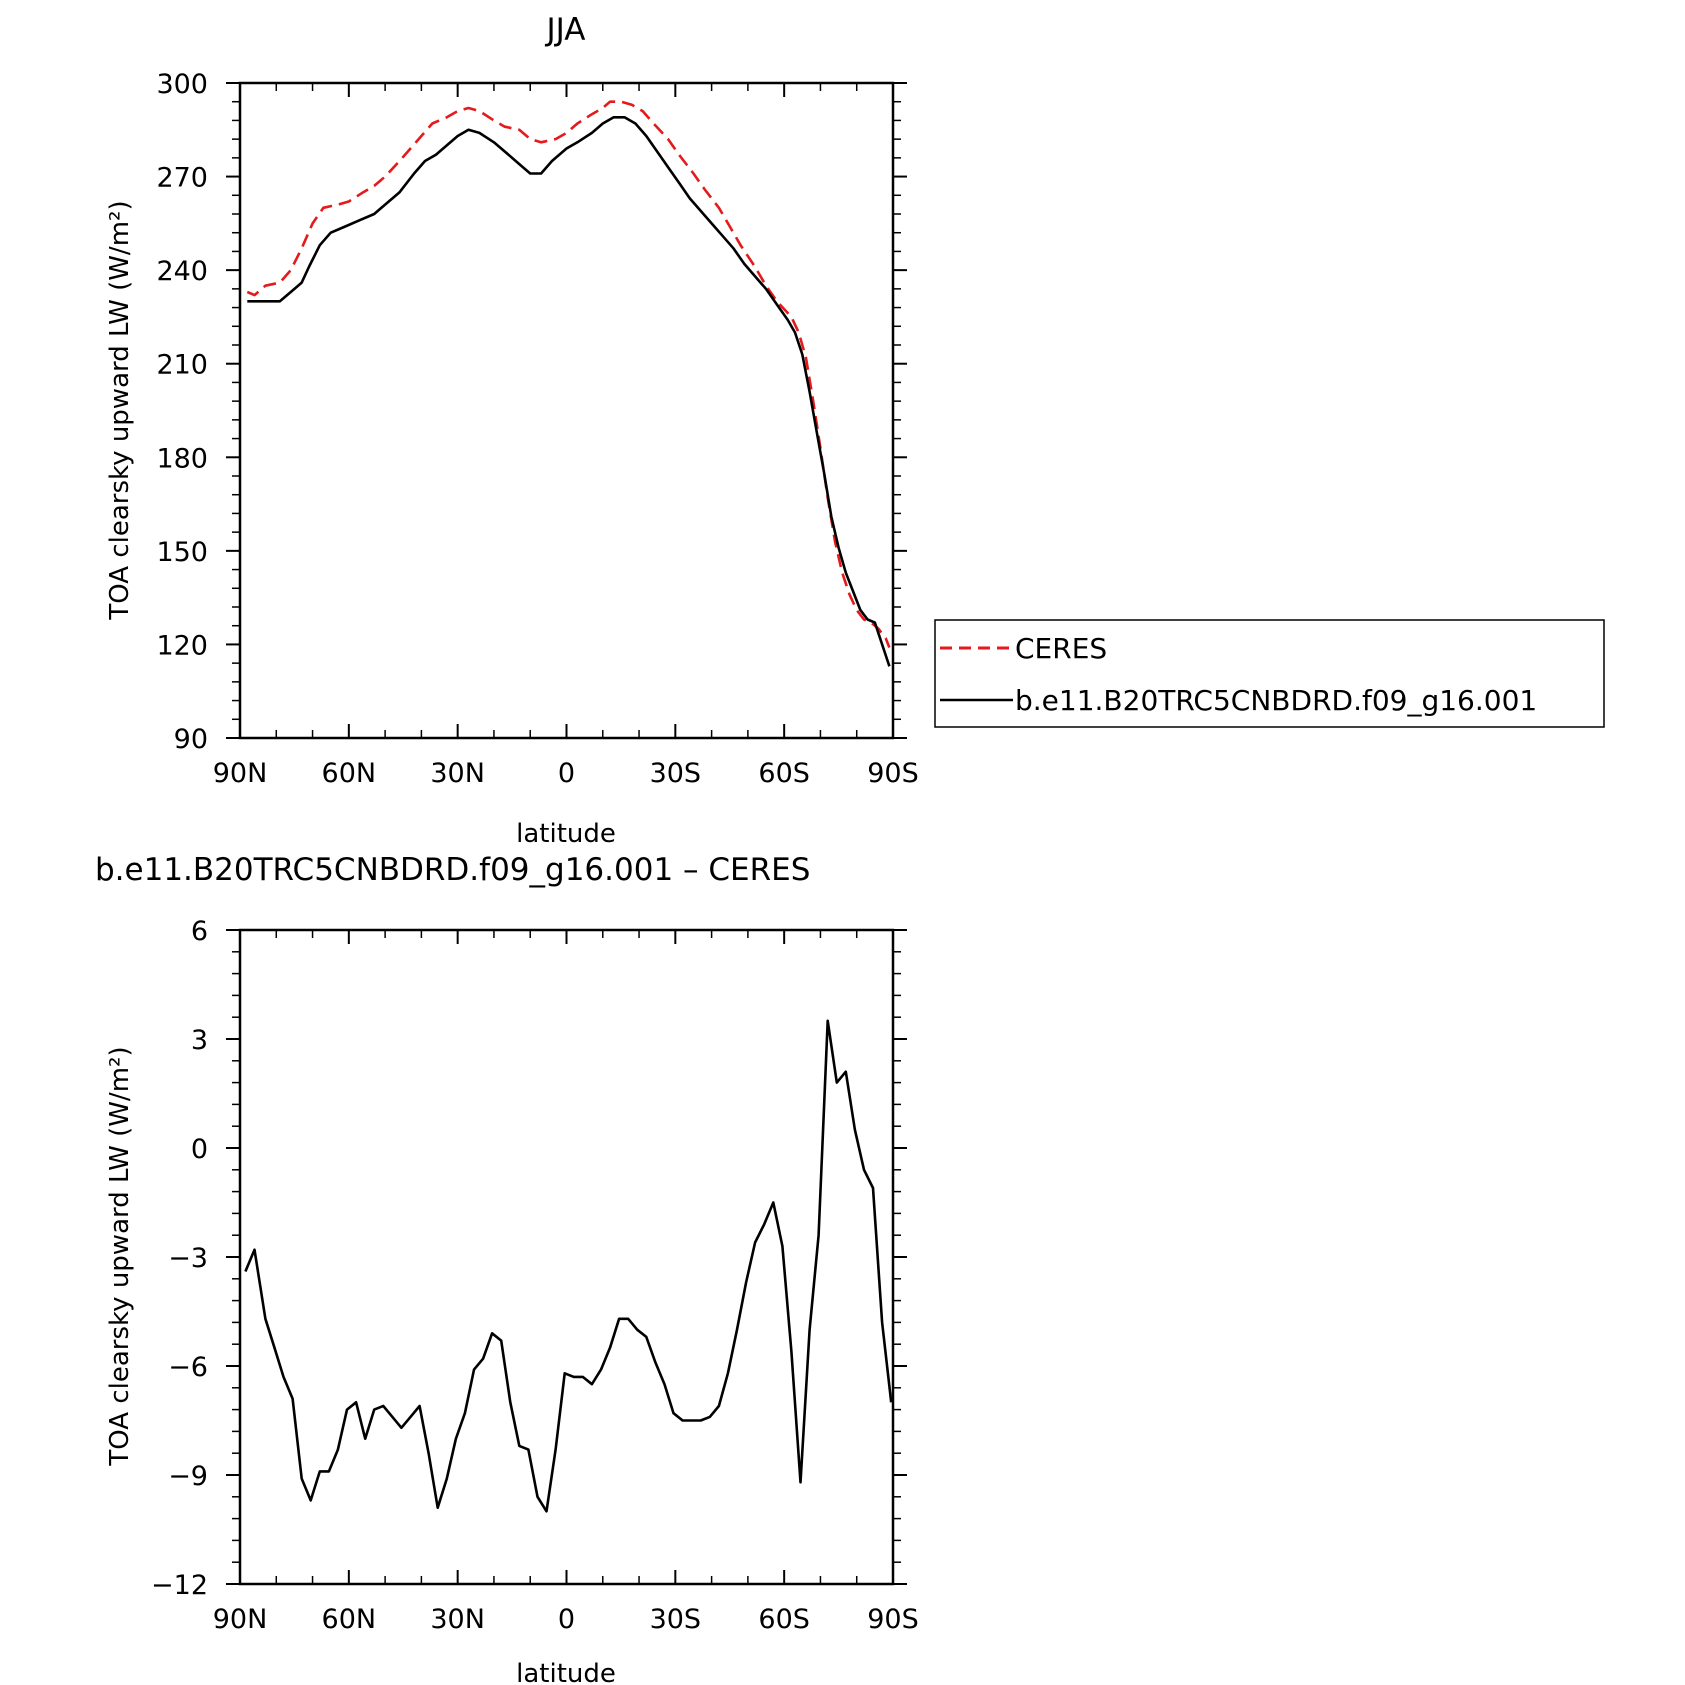 This screenshot has width=1685, height=1685. Describe the element at coordinates (182, 645) in the screenshot. I see `top-y-tick-label: 120` at that location.